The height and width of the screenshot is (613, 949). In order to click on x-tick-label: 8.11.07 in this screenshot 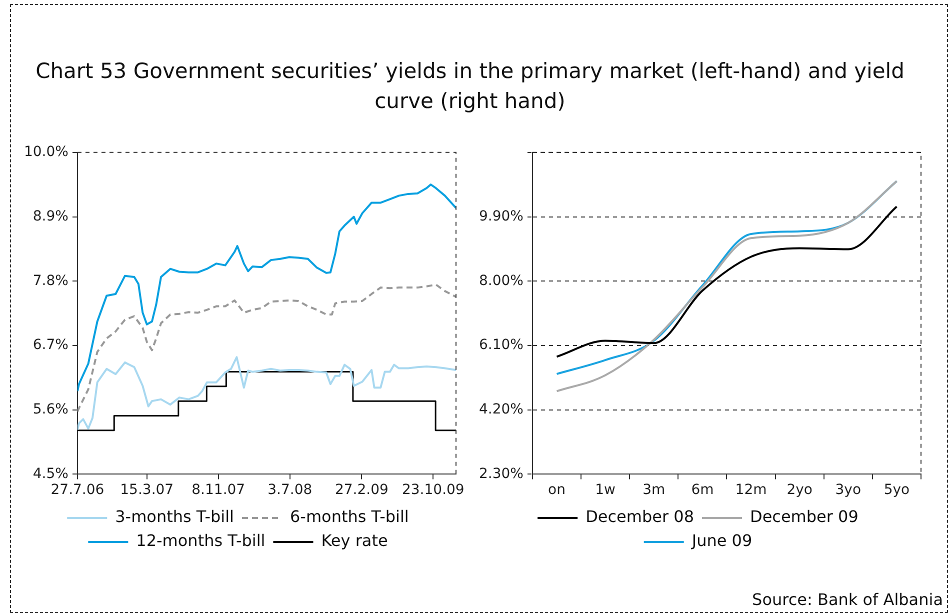, I will do `click(219, 490)`.